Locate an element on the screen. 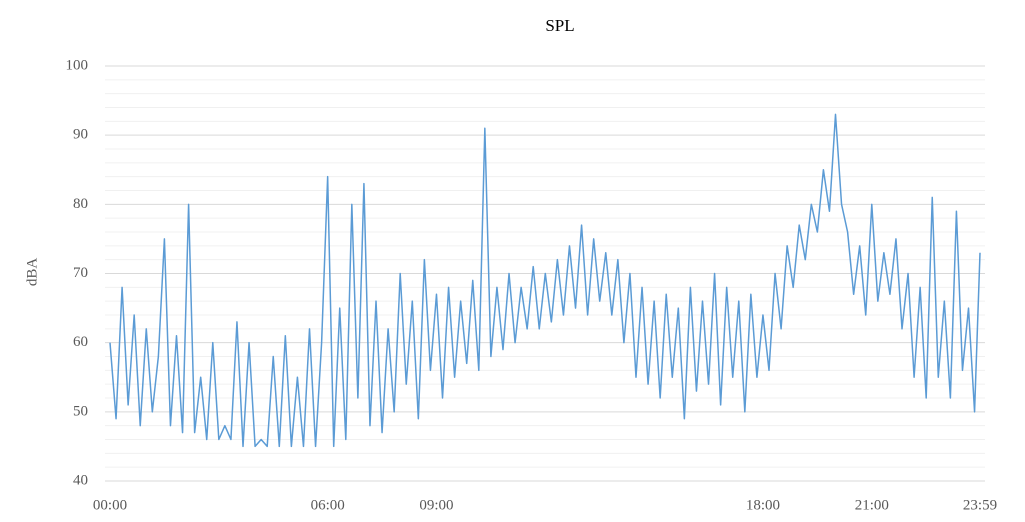  y-tick-label: 50 is located at coordinates (80, 411).